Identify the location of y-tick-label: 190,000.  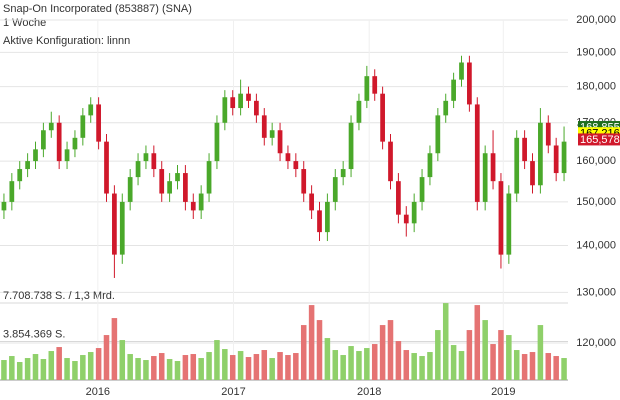
(596, 52).